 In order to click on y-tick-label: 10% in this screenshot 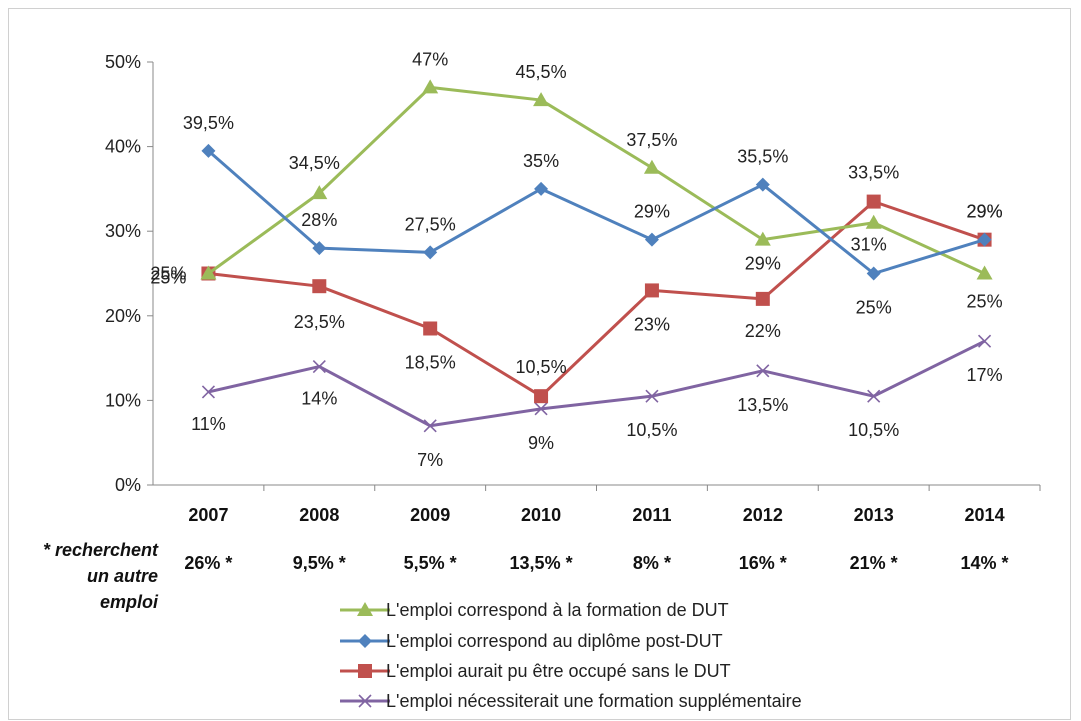, I will do `click(123, 400)`.